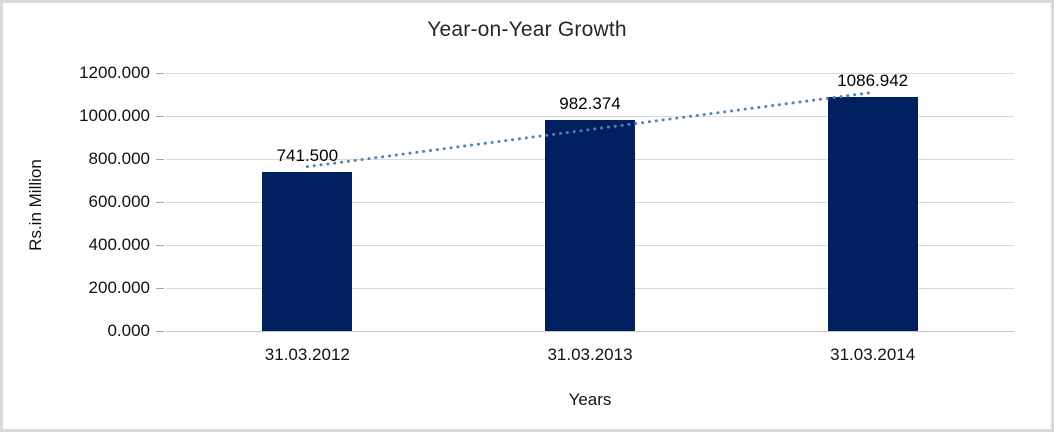  What do you see at coordinates (590, 354) in the screenshot?
I see `x-tick-label: 31.03.2013` at bounding box center [590, 354].